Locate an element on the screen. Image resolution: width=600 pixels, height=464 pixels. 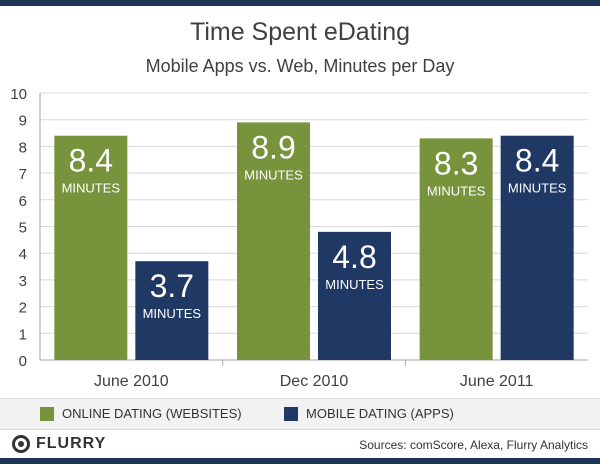
top-border is located at coordinates (300, 3).